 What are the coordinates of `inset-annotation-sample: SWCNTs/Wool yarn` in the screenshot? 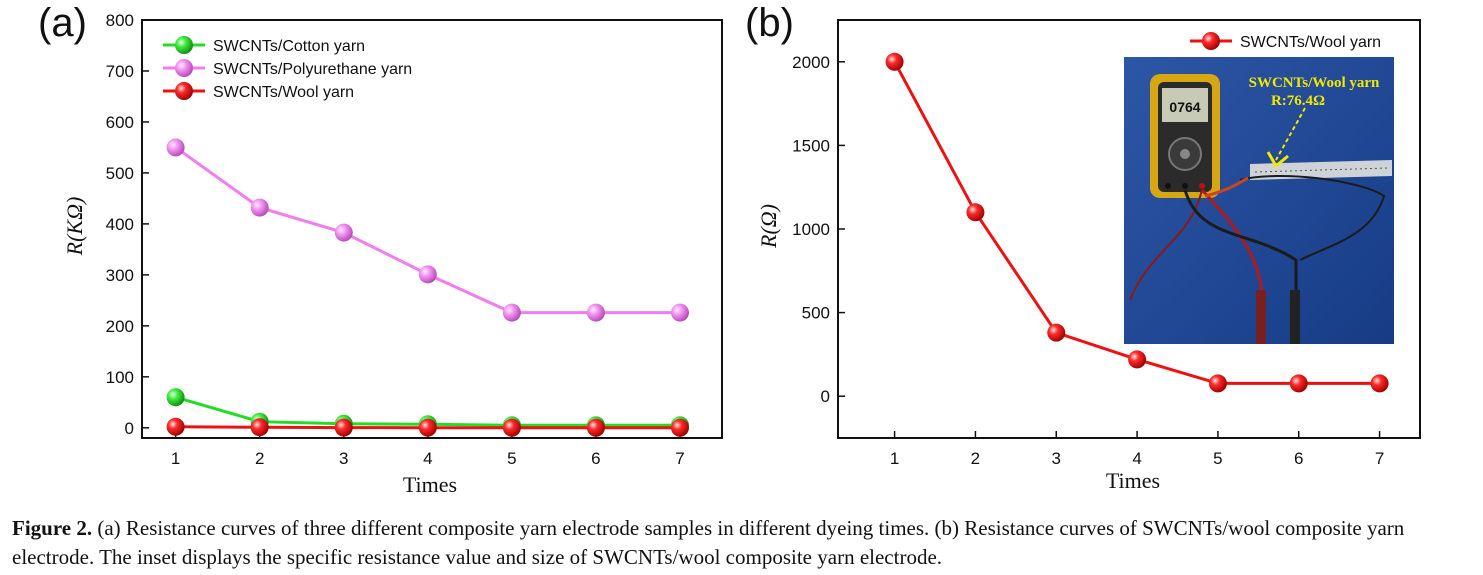 It's located at (1314, 83).